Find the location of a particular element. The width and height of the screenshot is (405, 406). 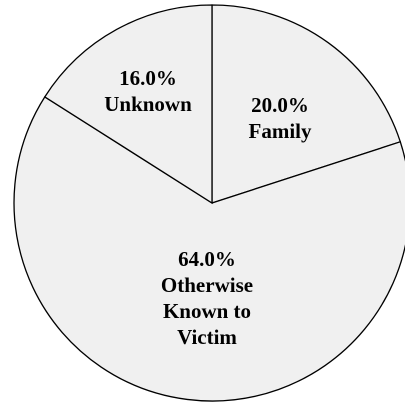

data-label-category: Otherwise is located at coordinates (207, 285).